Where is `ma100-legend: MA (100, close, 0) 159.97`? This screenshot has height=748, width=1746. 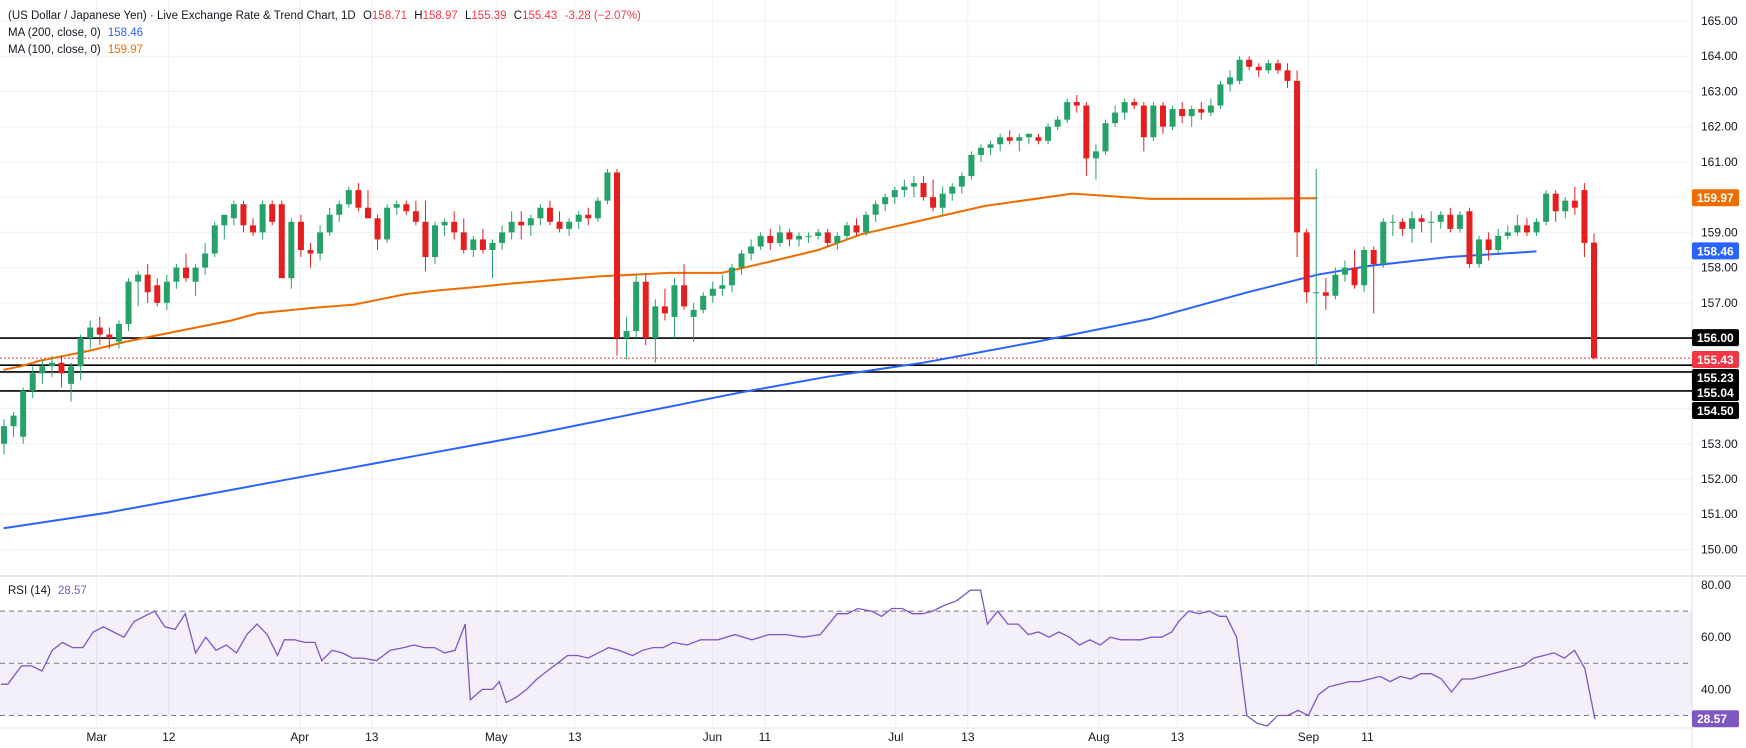
ma100-legend: MA (100, close, 0) 159.97 is located at coordinates (77, 50).